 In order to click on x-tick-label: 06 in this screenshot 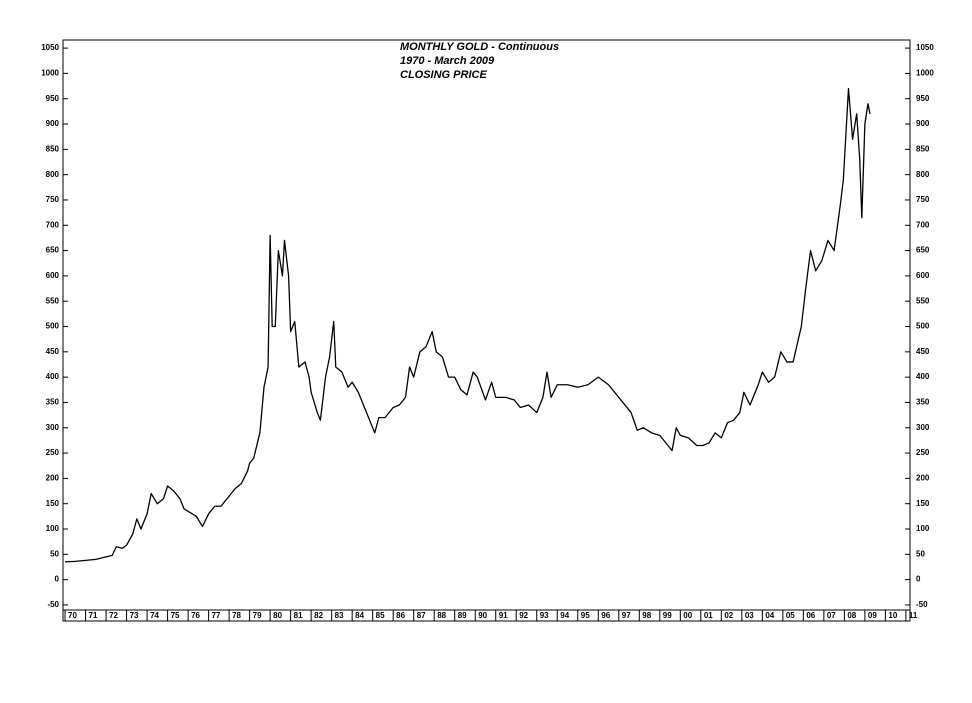, I will do `click(810, 615)`.